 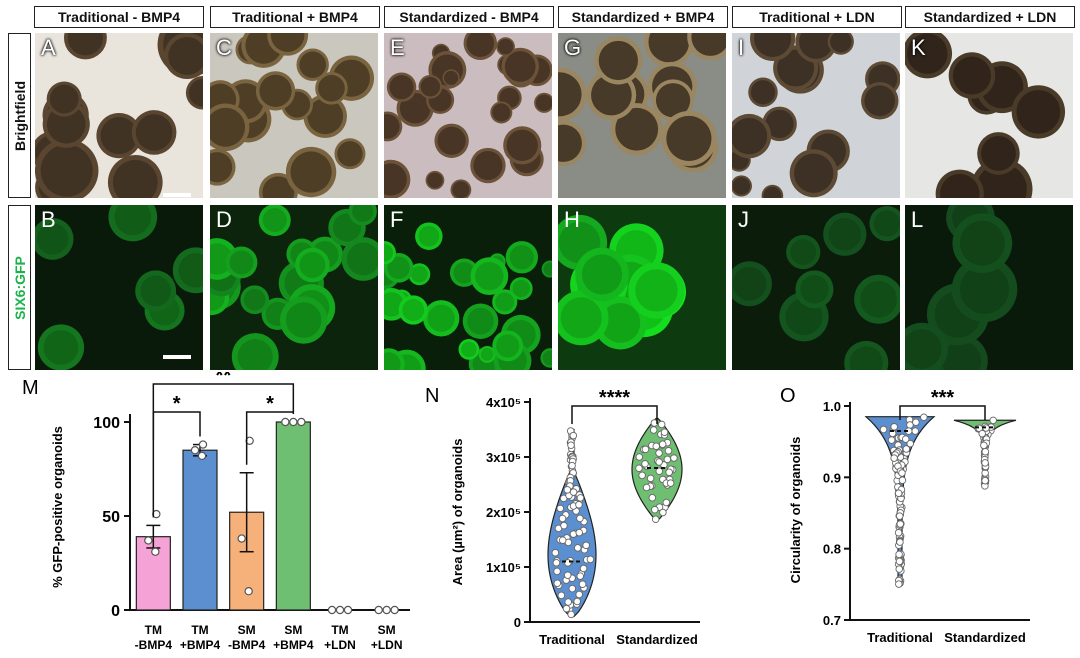 I want to click on gfp-image-3: F, so click(x=468, y=287).